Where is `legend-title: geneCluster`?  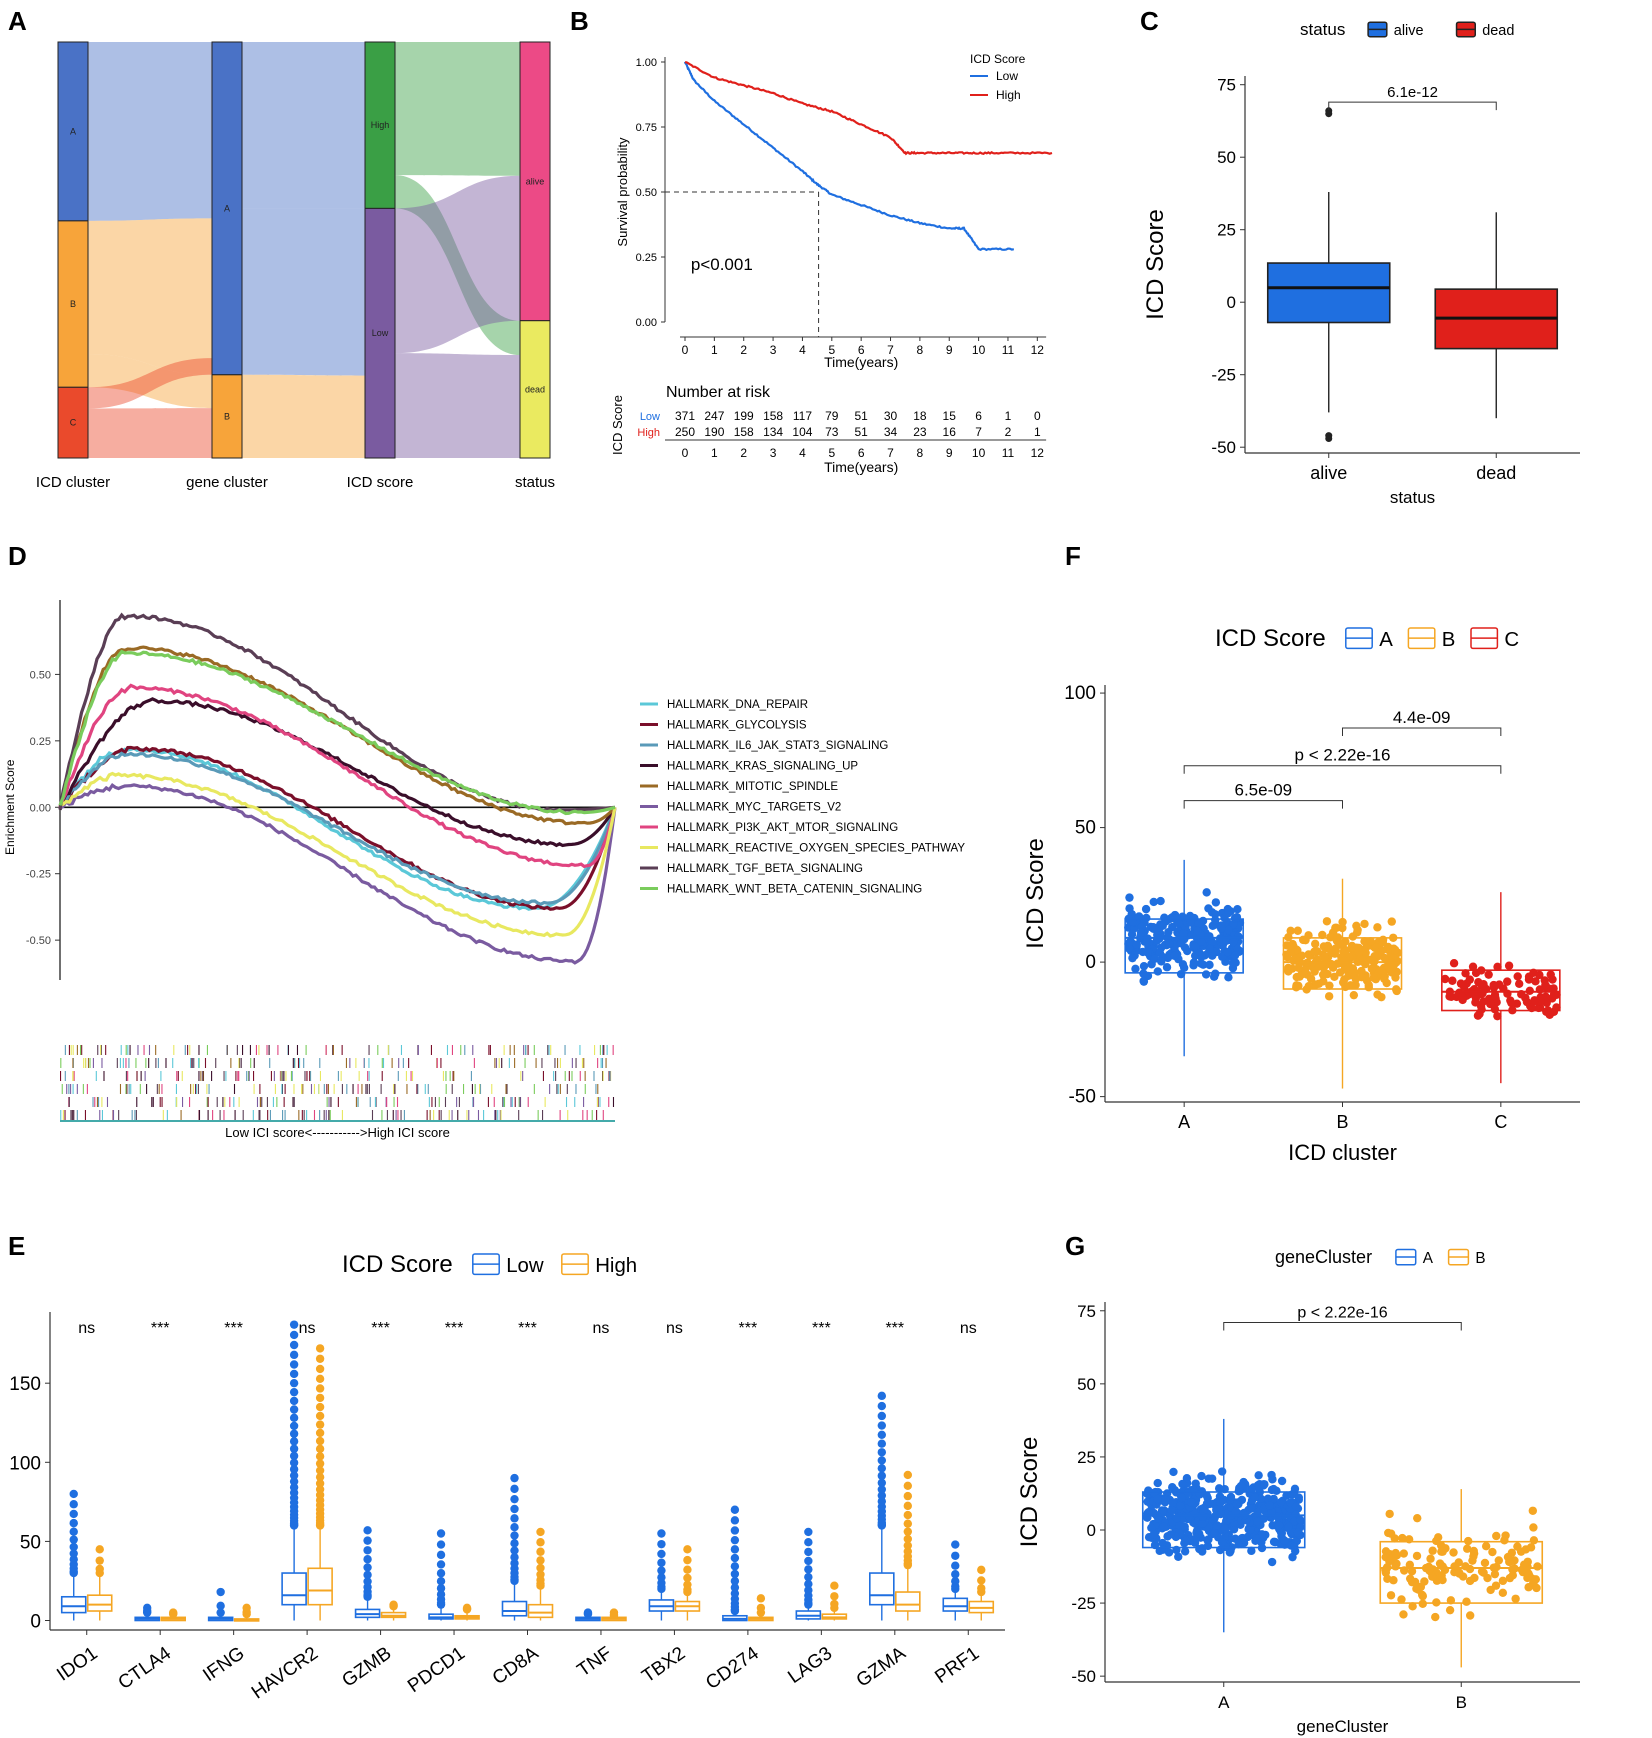
legend-title: geneCluster is located at coordinates (1323, 1257).